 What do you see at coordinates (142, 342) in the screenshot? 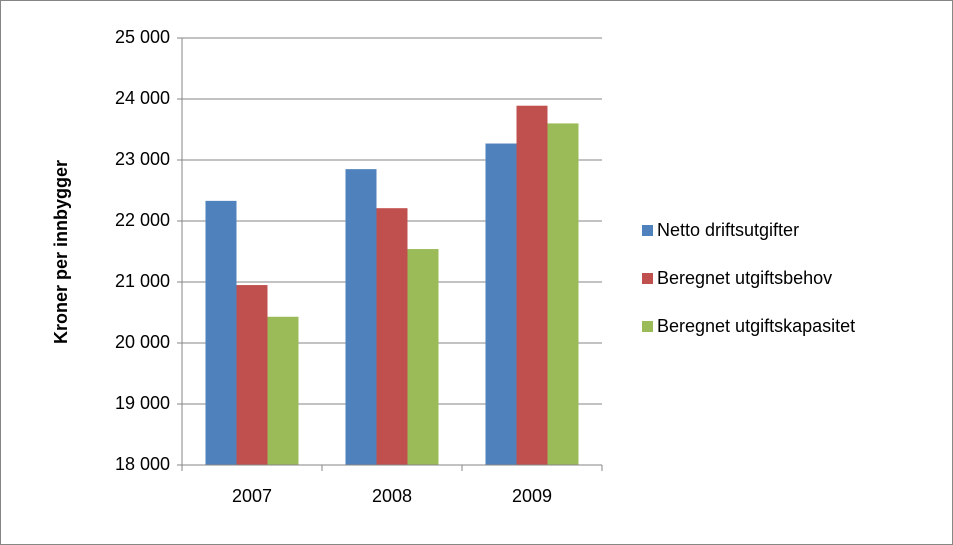
I see `y-tick-label: 20 000` at bounding box center [142, 342].